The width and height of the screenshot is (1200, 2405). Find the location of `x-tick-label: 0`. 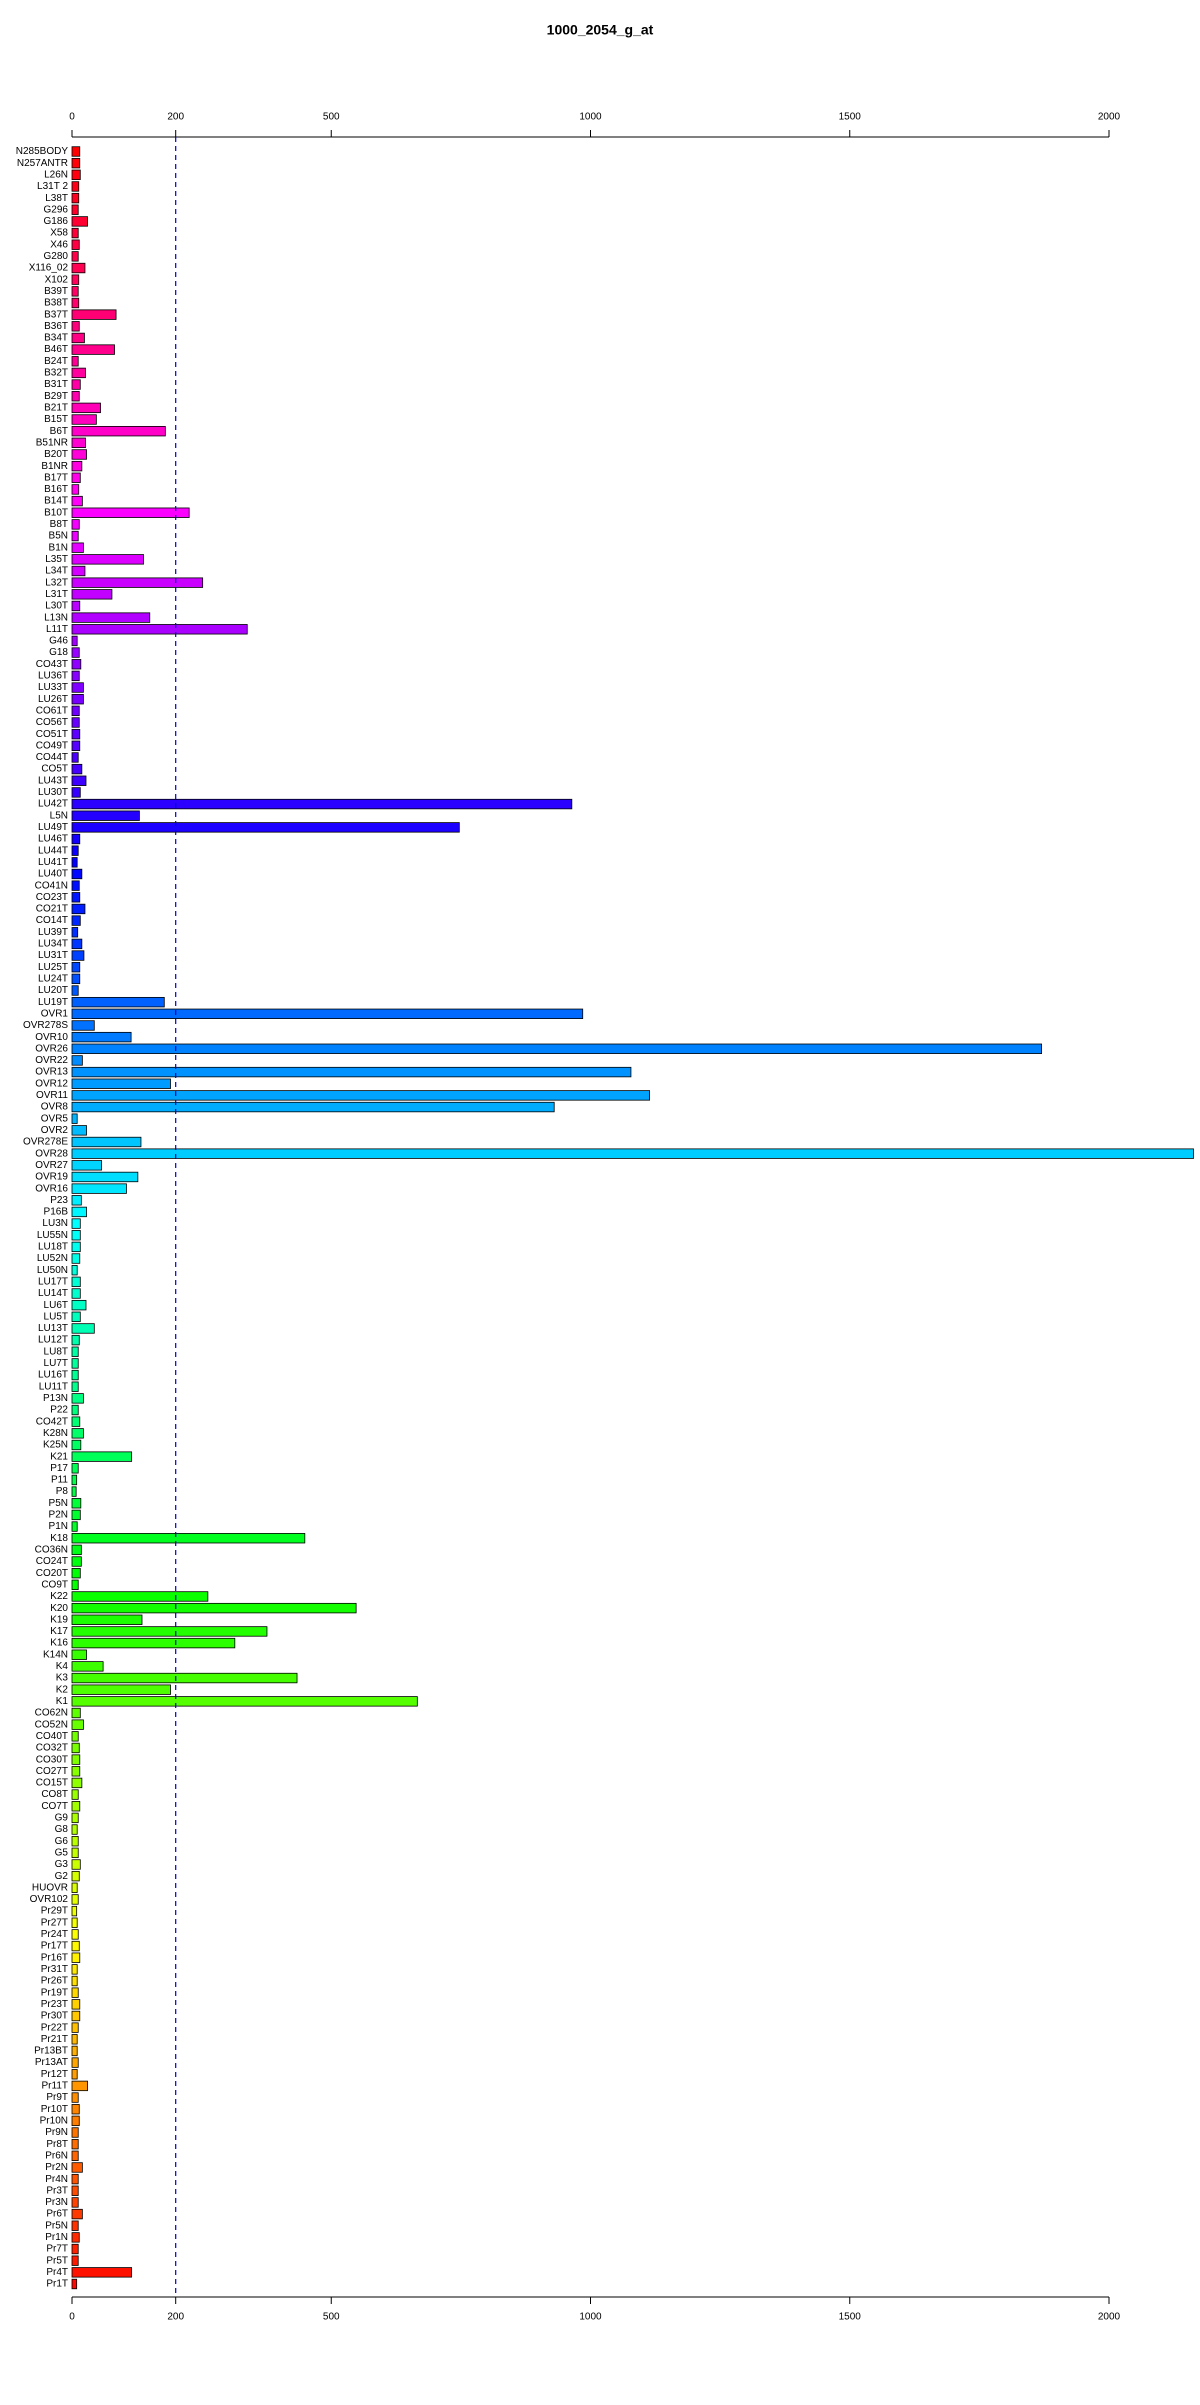

x-tick-label: 0 is located at coordinates (72, 117).